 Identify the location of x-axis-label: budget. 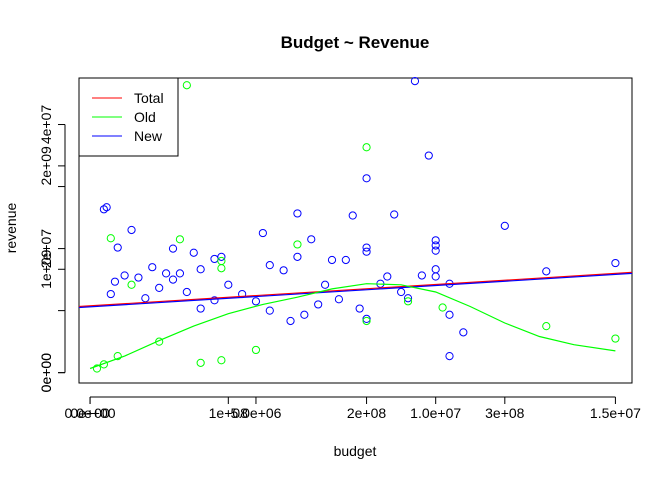
(355, 451).